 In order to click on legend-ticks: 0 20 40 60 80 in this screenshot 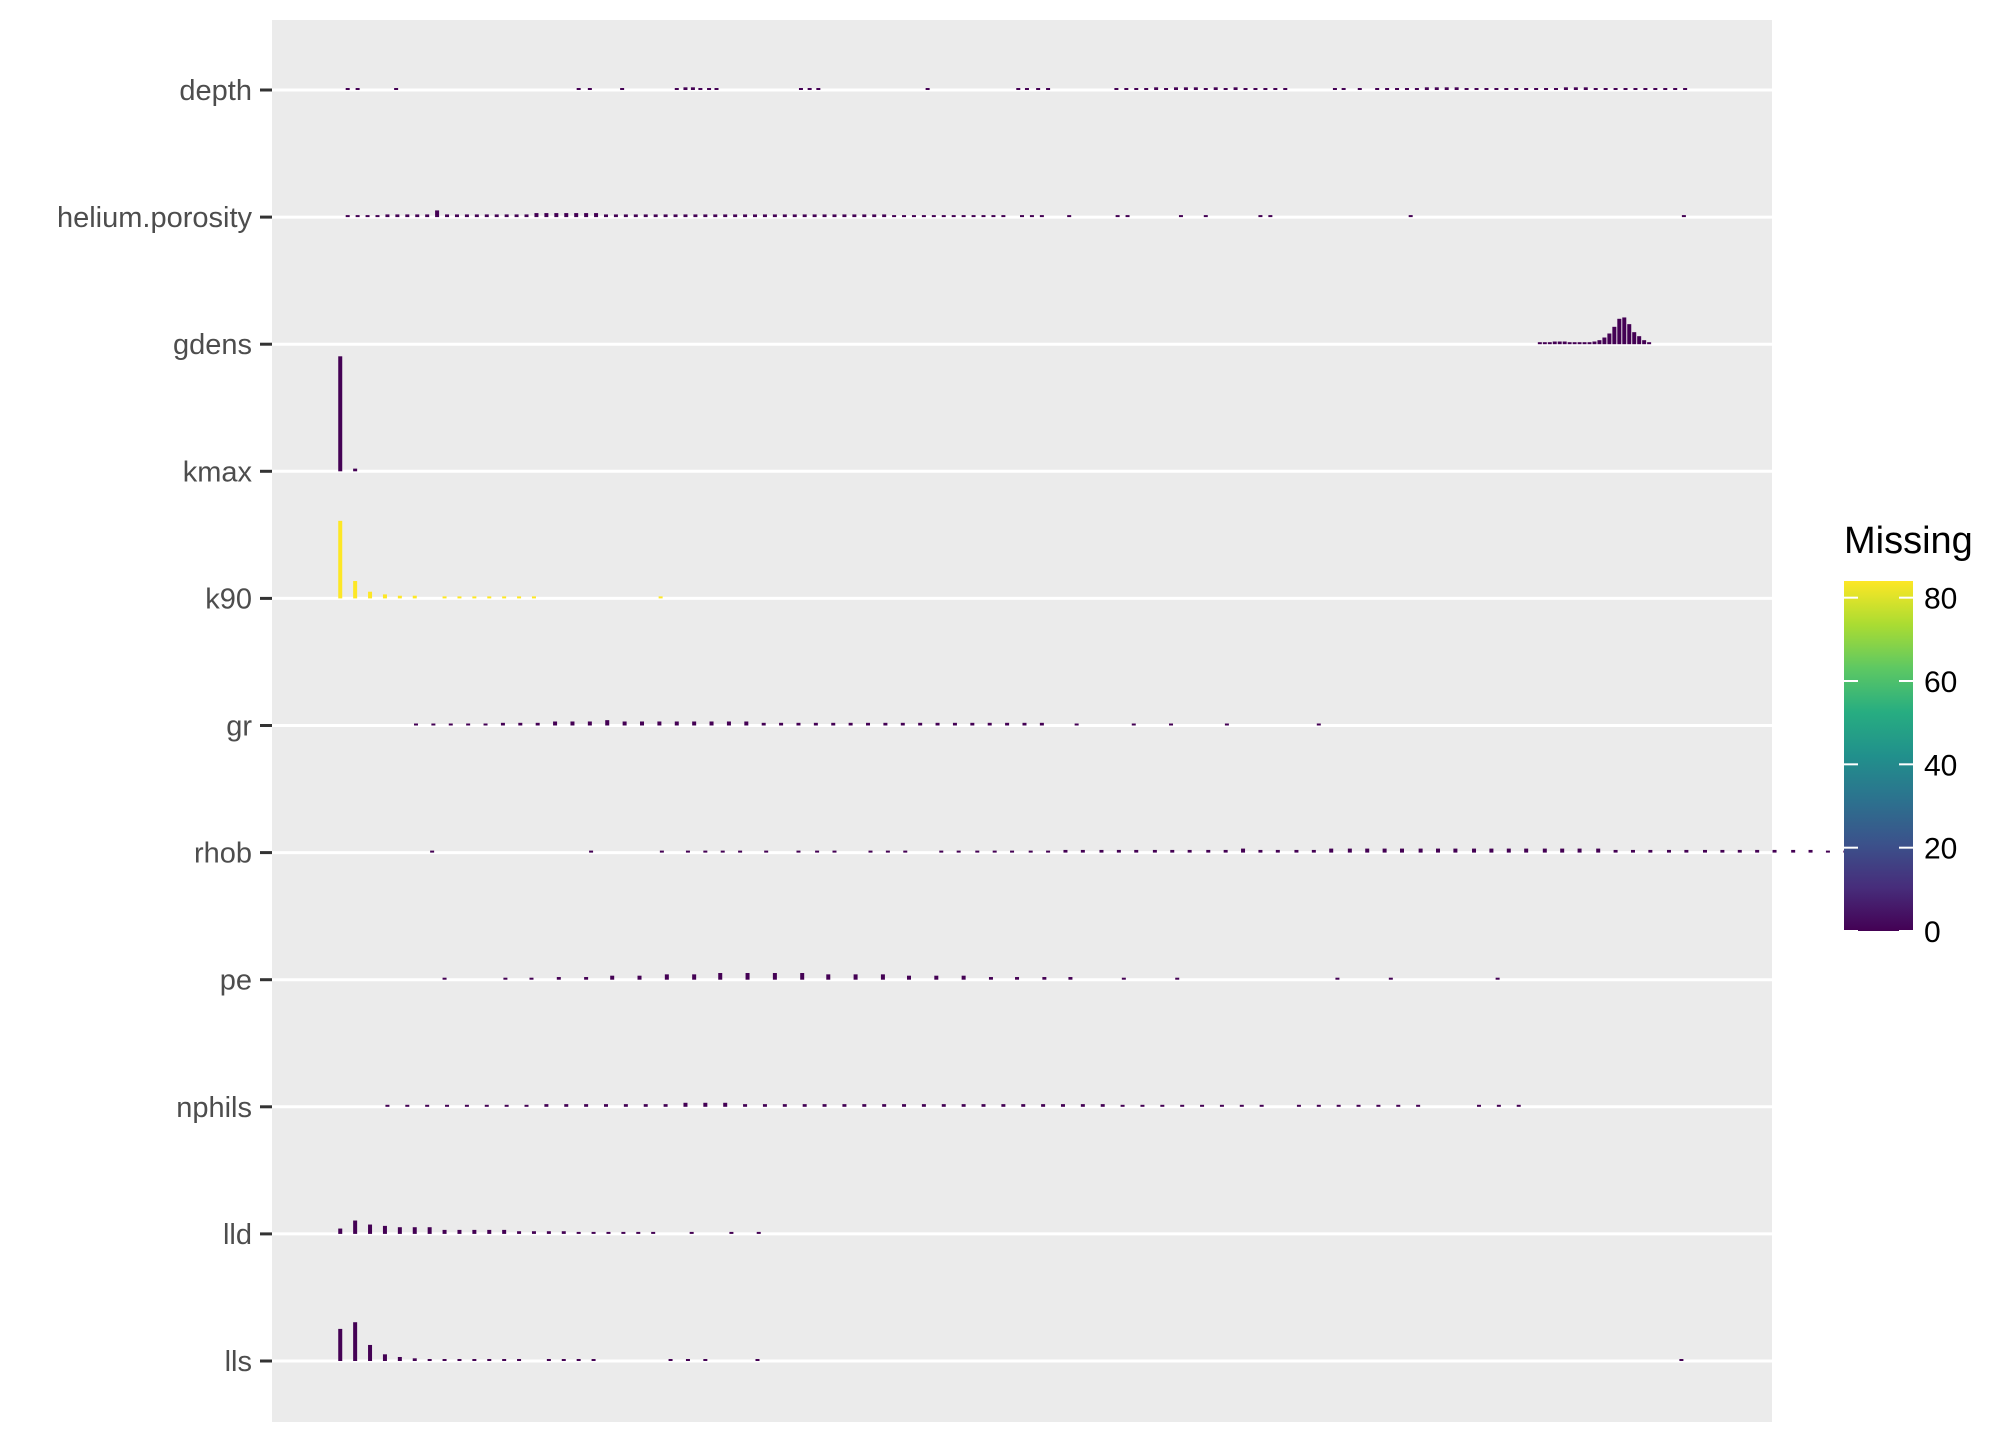, I will do `click(1900, 766)`.